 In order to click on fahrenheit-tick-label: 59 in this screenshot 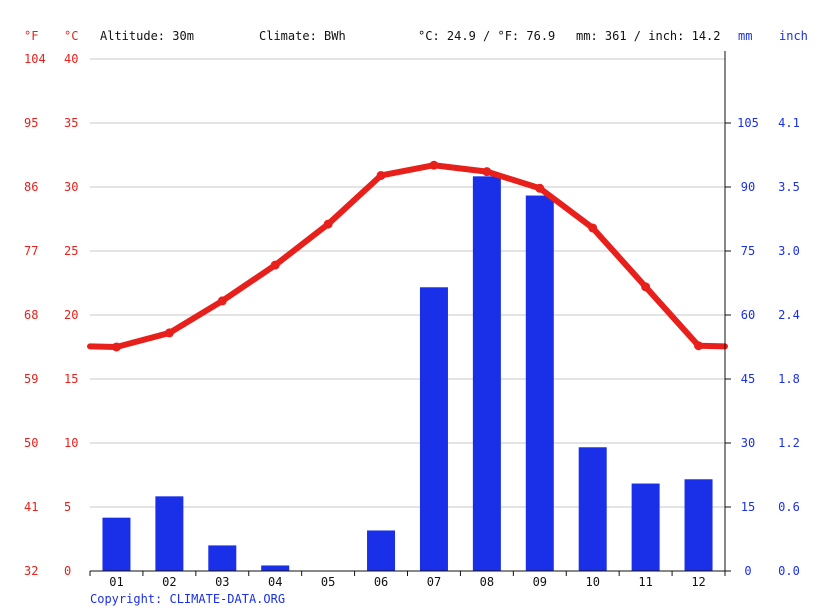, I will do `click(31, 379)`.